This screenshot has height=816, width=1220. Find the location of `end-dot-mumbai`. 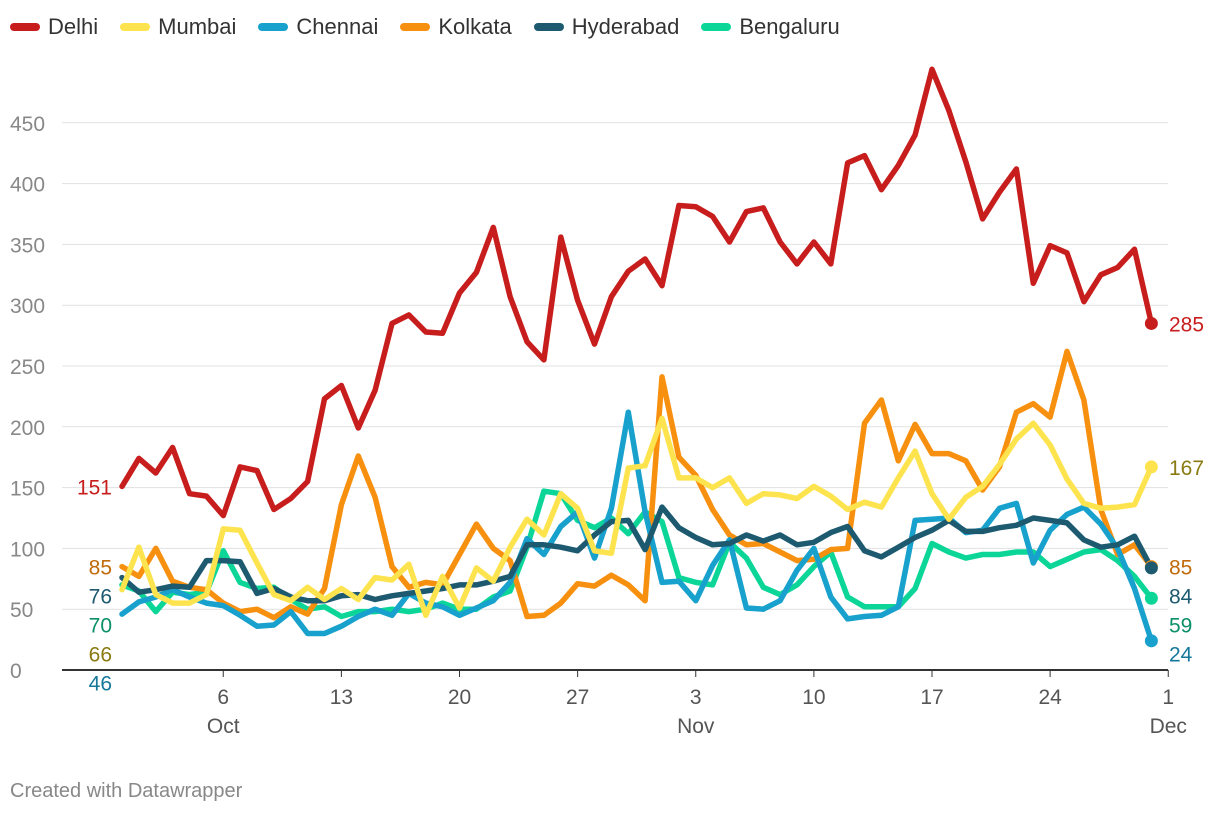

end-dot-mumbai is located at coordinates (1151, 467).